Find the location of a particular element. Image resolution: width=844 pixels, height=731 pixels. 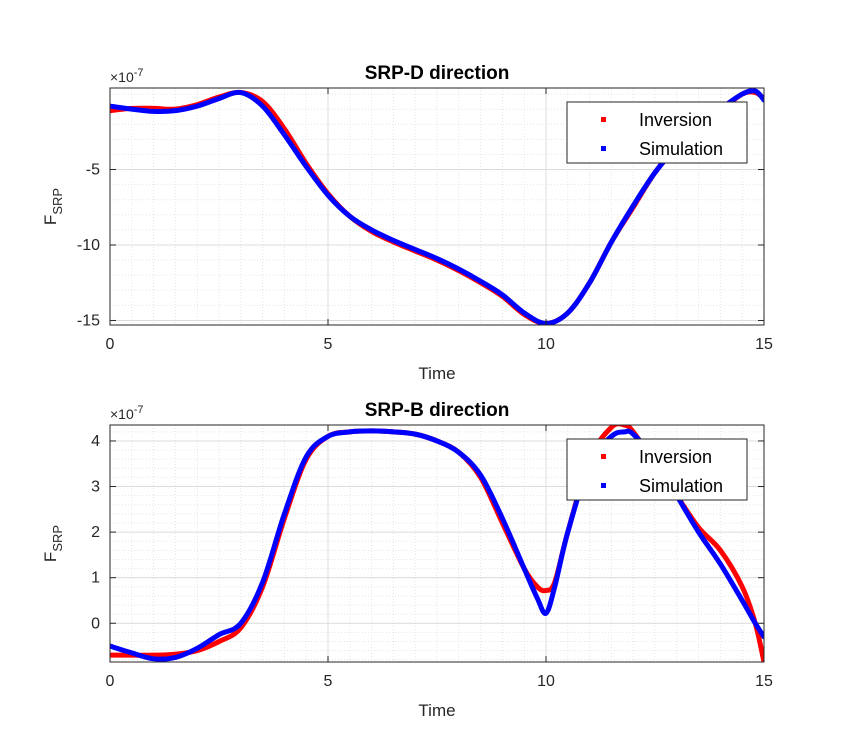

chart-title: SRP-B direction is located at coordinates (437, 410).